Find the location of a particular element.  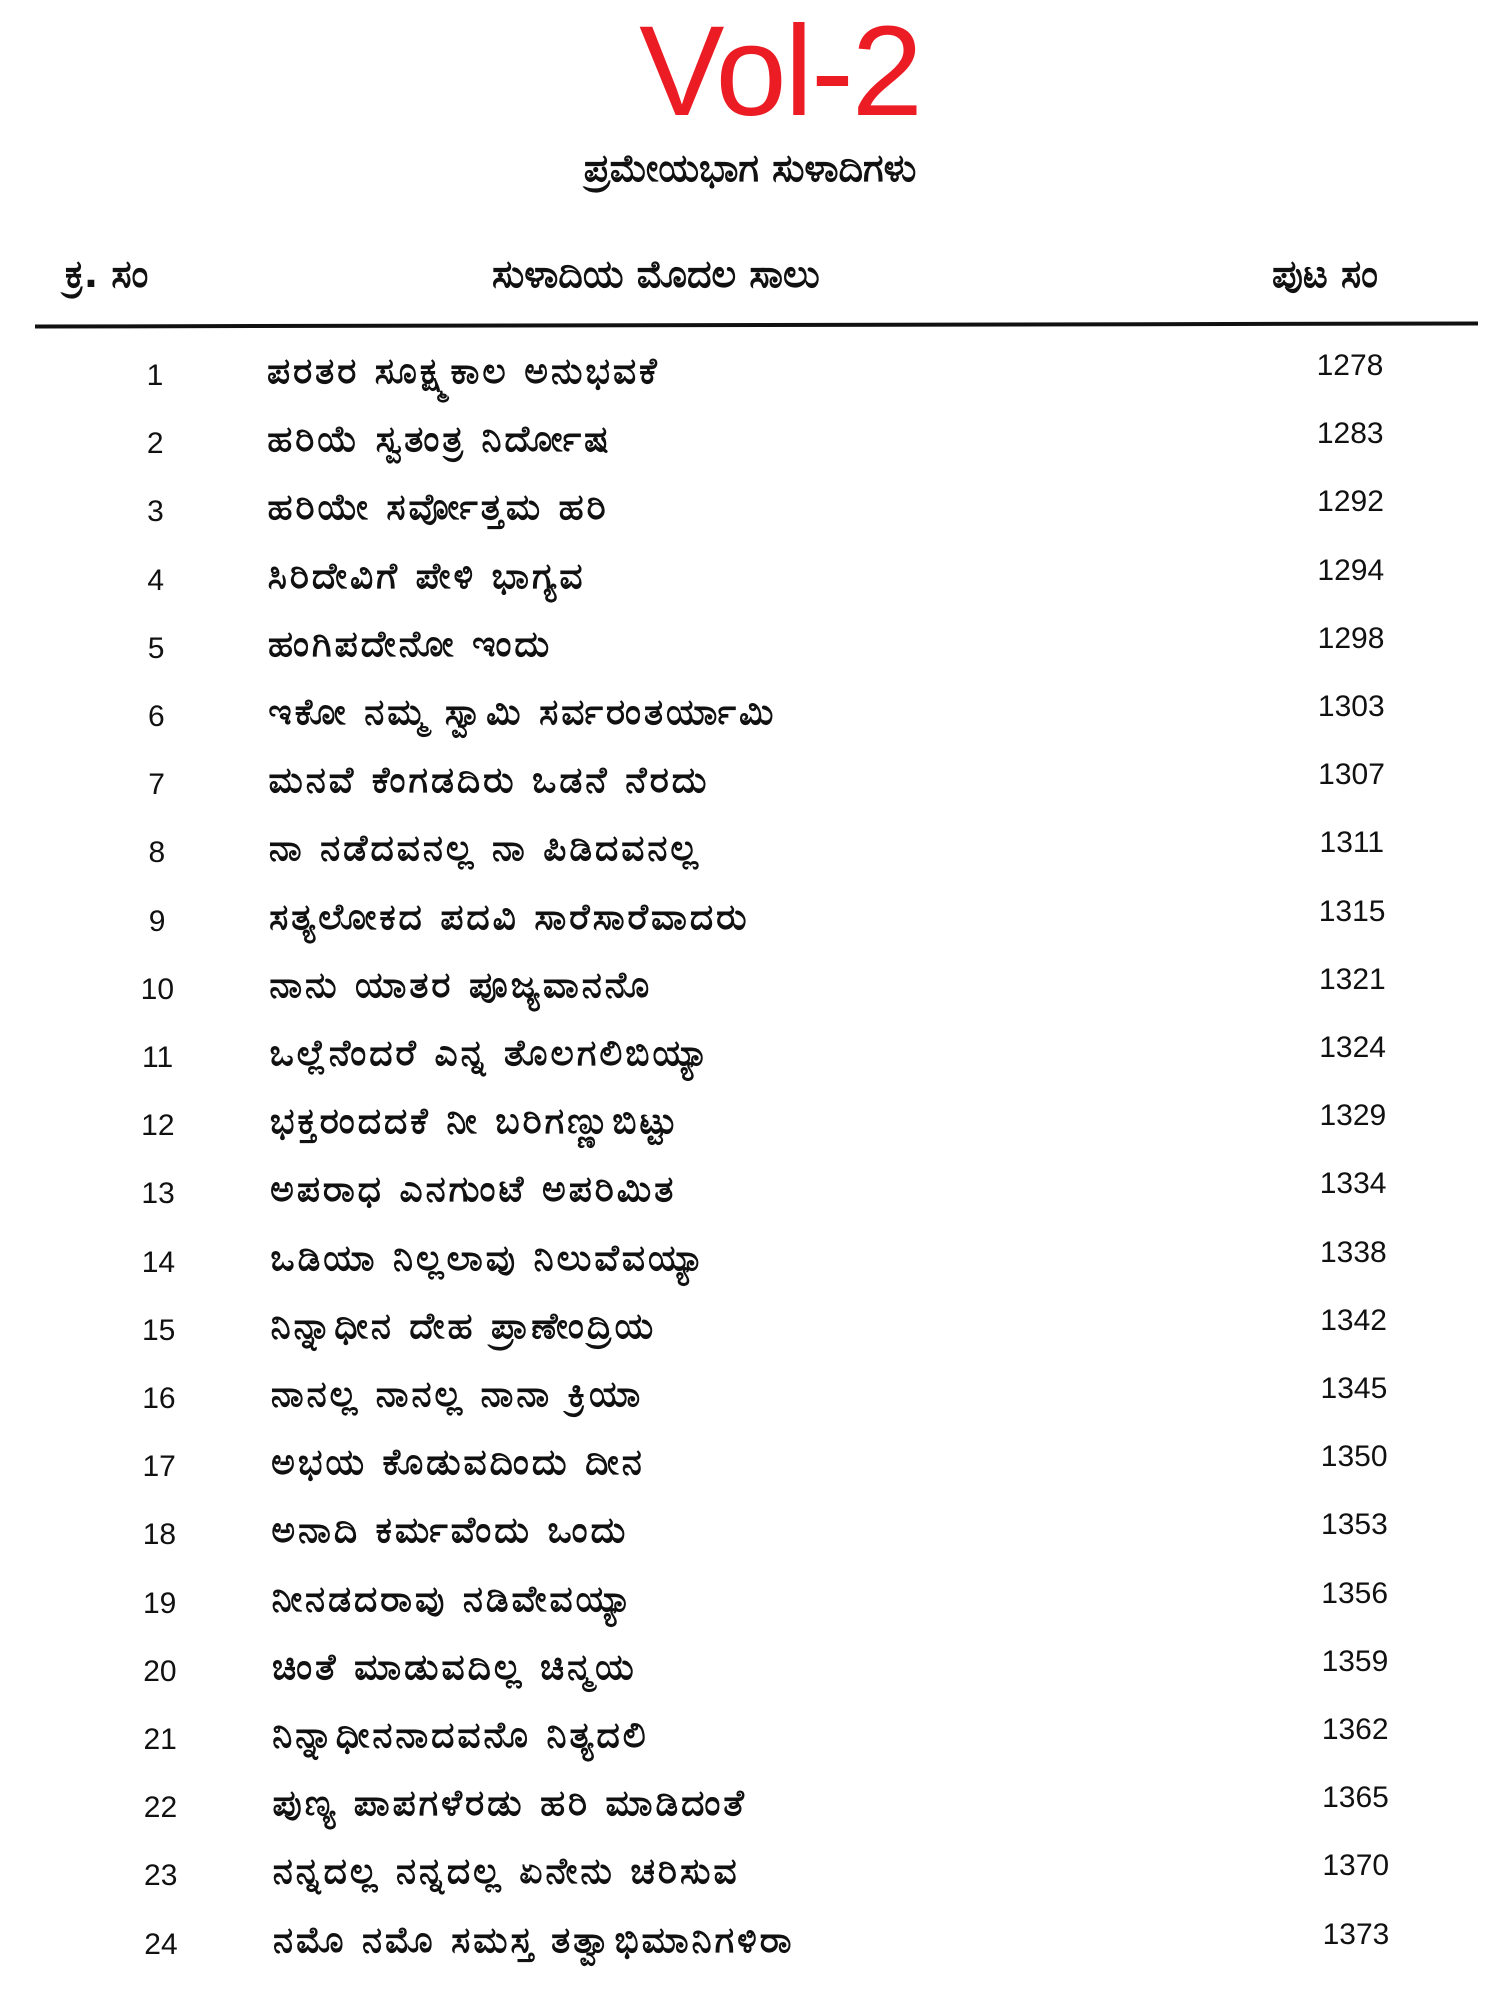

table-row: 18 ಅನಾದಿ ಕರ್ಮವೆಂದು ಒಂದು 1353 is located at coordinates (750, 1538).